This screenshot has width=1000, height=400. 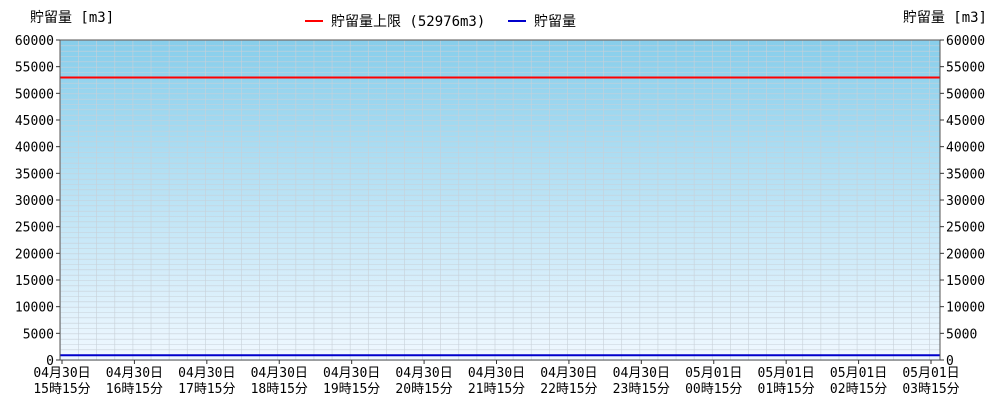 I want to click on y-tick-label-left: 60000, so click(x=34, y=41).